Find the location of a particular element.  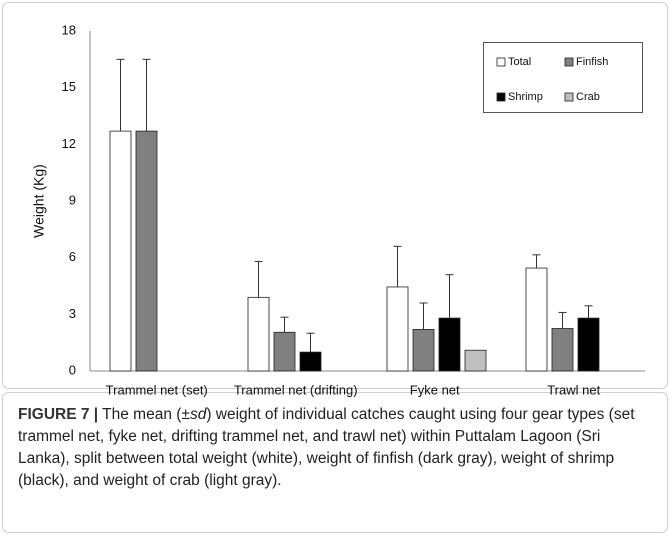

y-tick-label: 9 is located at coordinates (72, 199).